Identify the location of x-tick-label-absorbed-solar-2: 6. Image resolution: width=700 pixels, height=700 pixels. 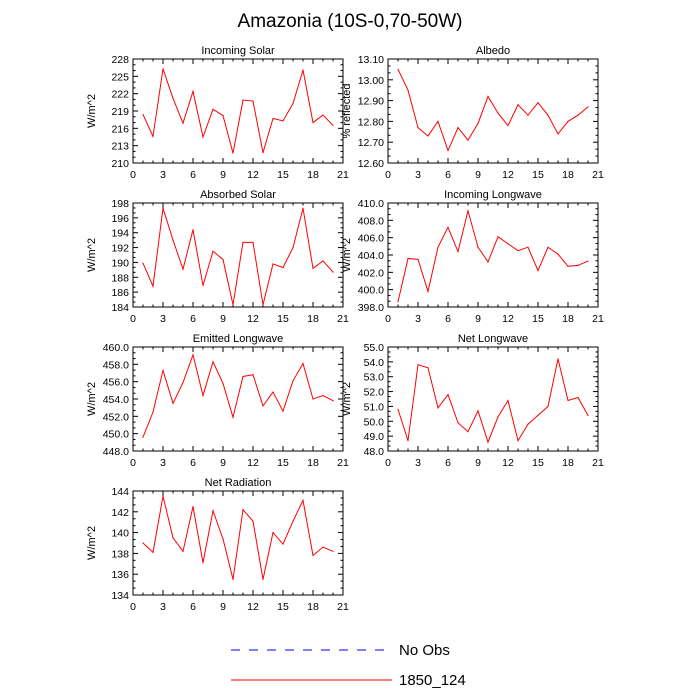
(193, 319).